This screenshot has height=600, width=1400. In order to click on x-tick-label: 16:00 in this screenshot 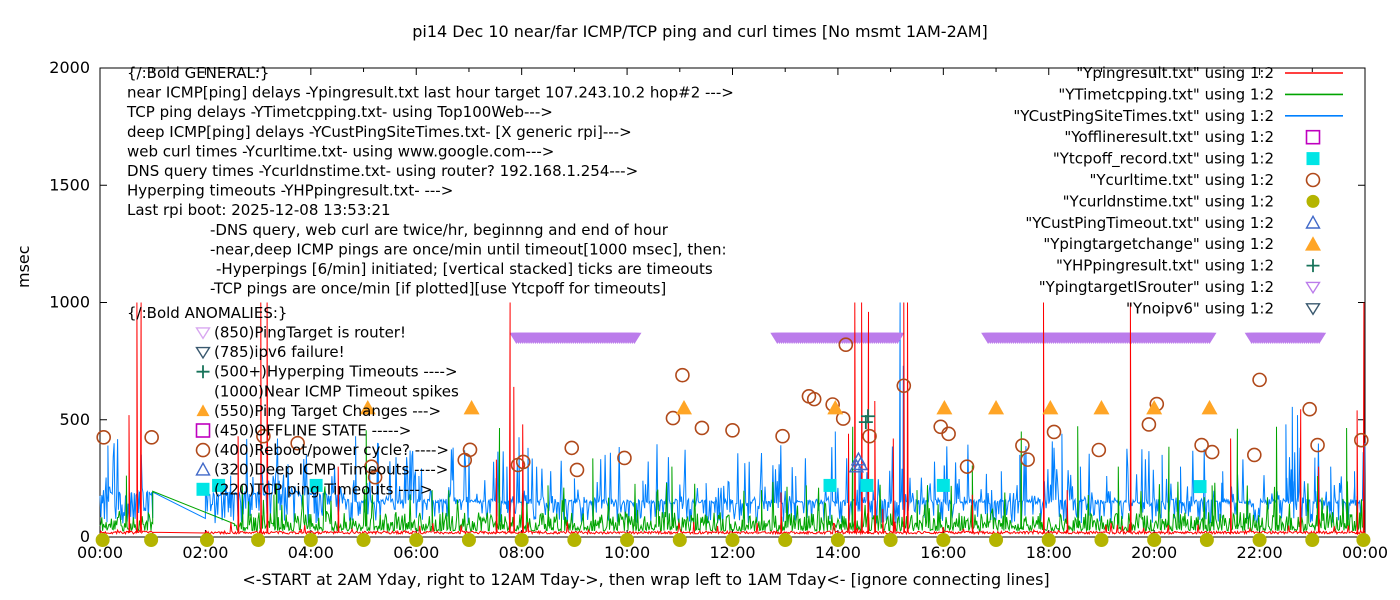, I will do `click(943, 552)`.